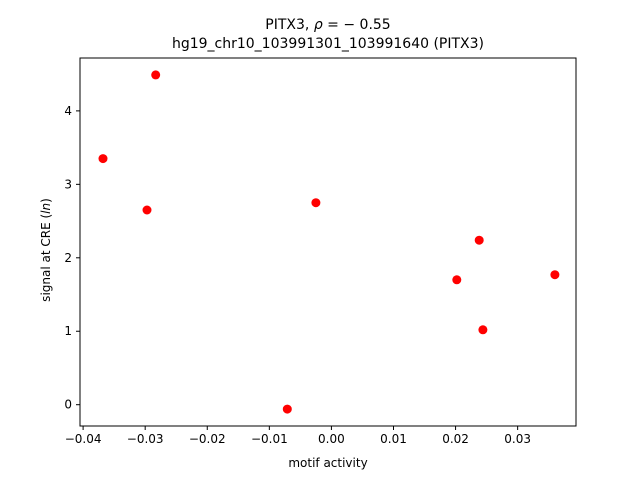  I want to click on x-tick-label: 0.02, so click(455, 439).